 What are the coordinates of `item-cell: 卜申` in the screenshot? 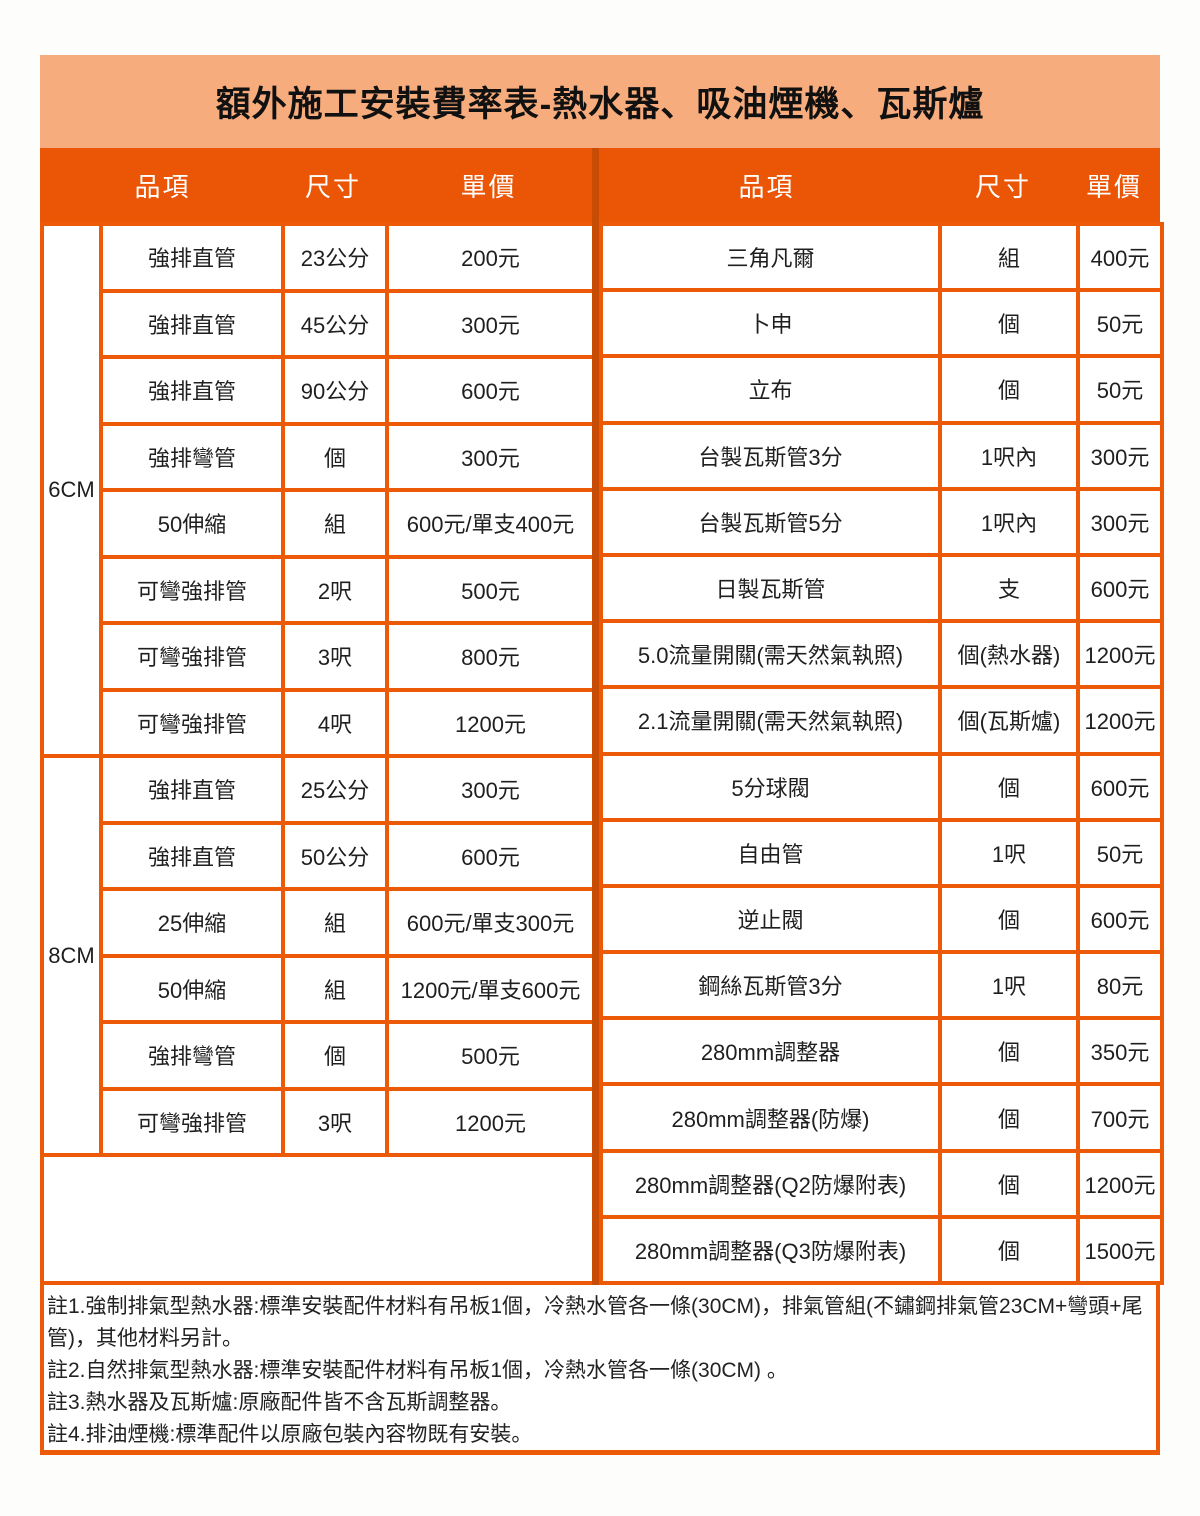 It's located at (770, 323).